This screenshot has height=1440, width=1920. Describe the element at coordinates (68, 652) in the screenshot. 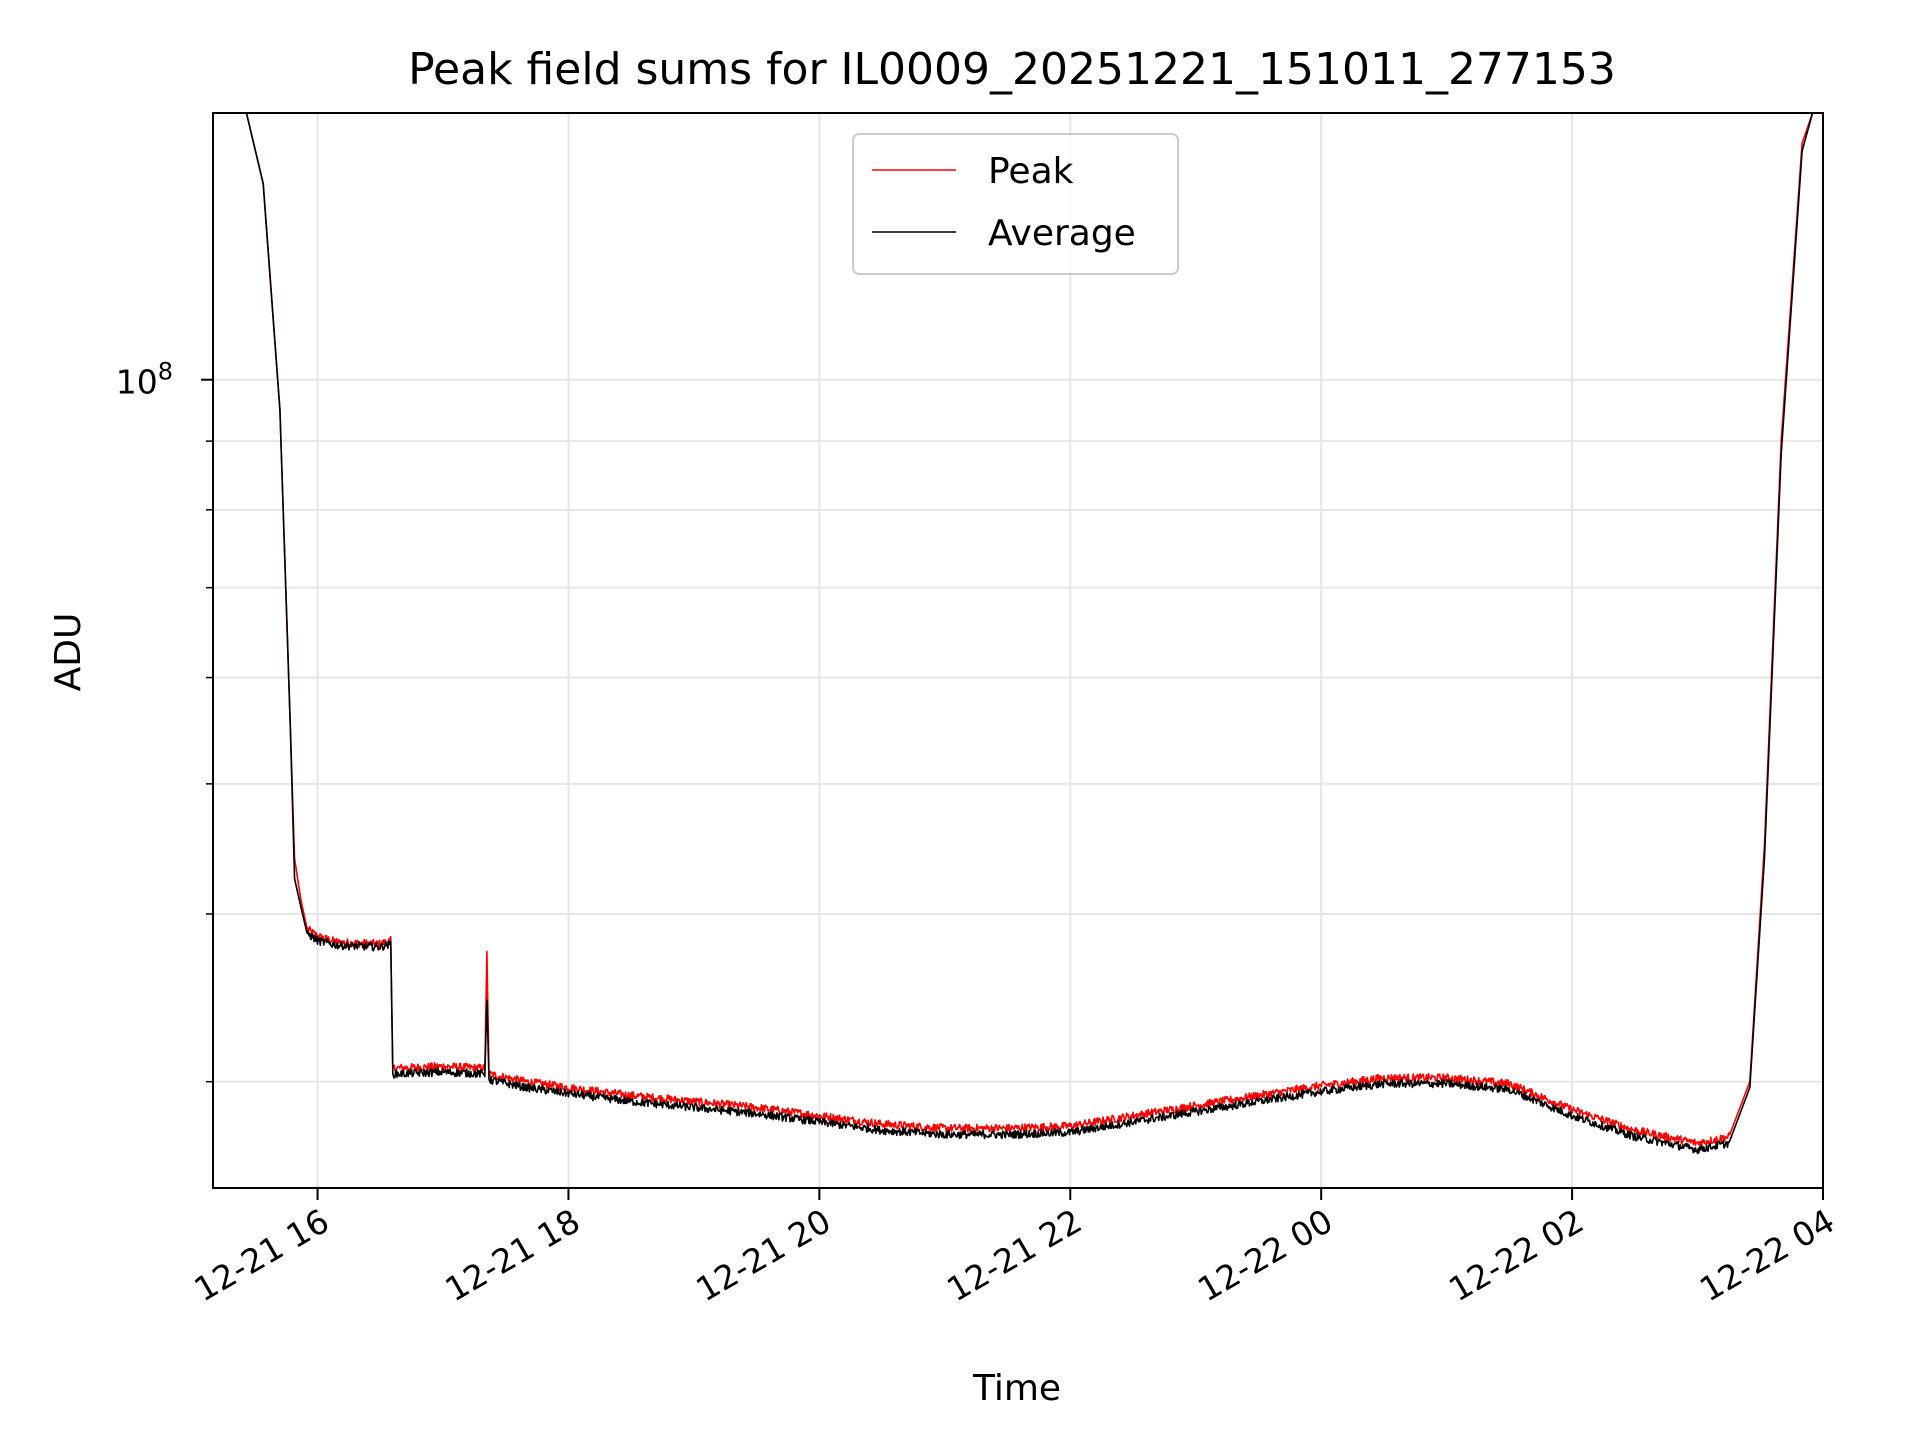

I see `y-axis-label: ADU` at that location.